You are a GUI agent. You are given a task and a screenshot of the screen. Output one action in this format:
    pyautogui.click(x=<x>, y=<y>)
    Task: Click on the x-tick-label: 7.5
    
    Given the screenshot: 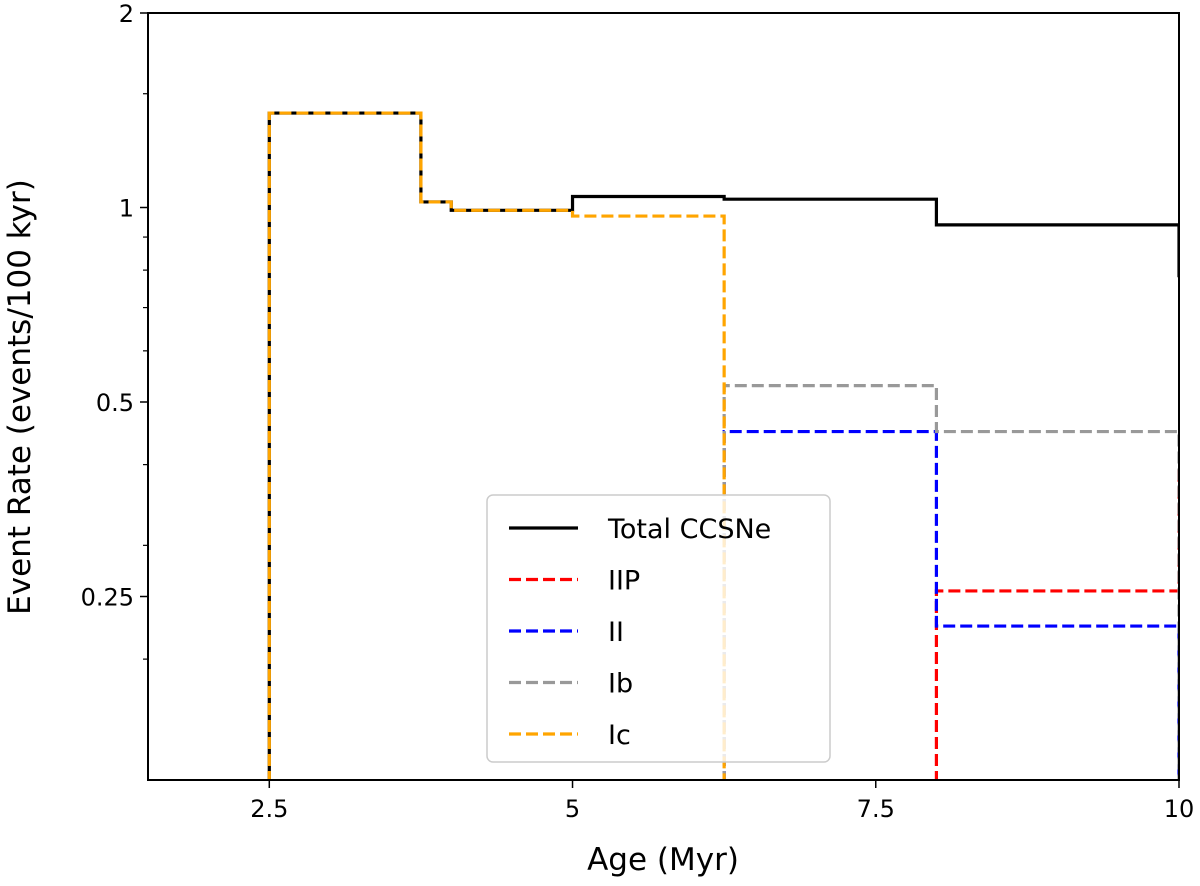 What is the action you would take?
    pyautogui.click(x=876, y=809)
    